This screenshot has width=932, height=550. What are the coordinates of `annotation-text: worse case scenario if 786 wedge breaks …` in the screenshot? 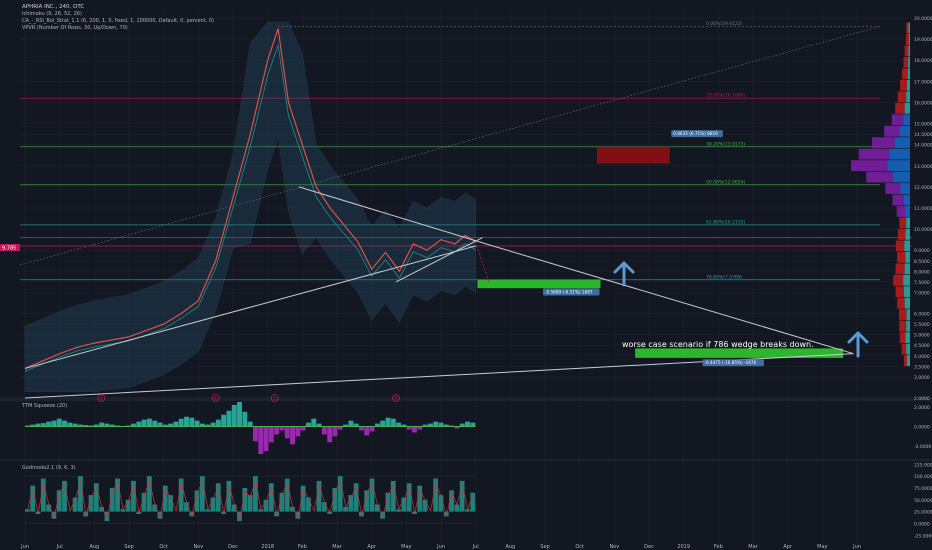 It's located at (718, 344).